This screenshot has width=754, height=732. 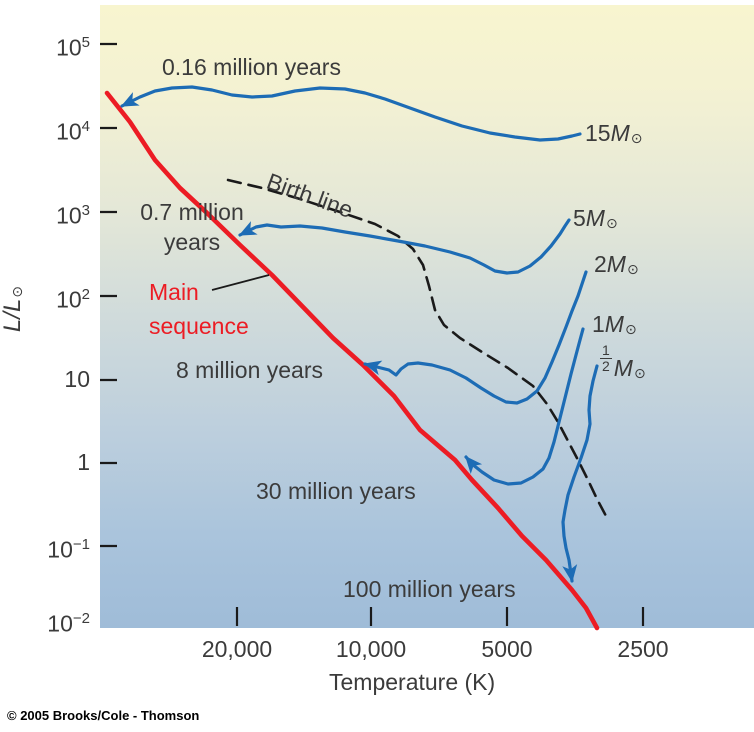 What do you see at coordinates (249, 370) in the screenshot?
I see `annotation-8-million-years: 8 million years` at bounding box center [249, 370].